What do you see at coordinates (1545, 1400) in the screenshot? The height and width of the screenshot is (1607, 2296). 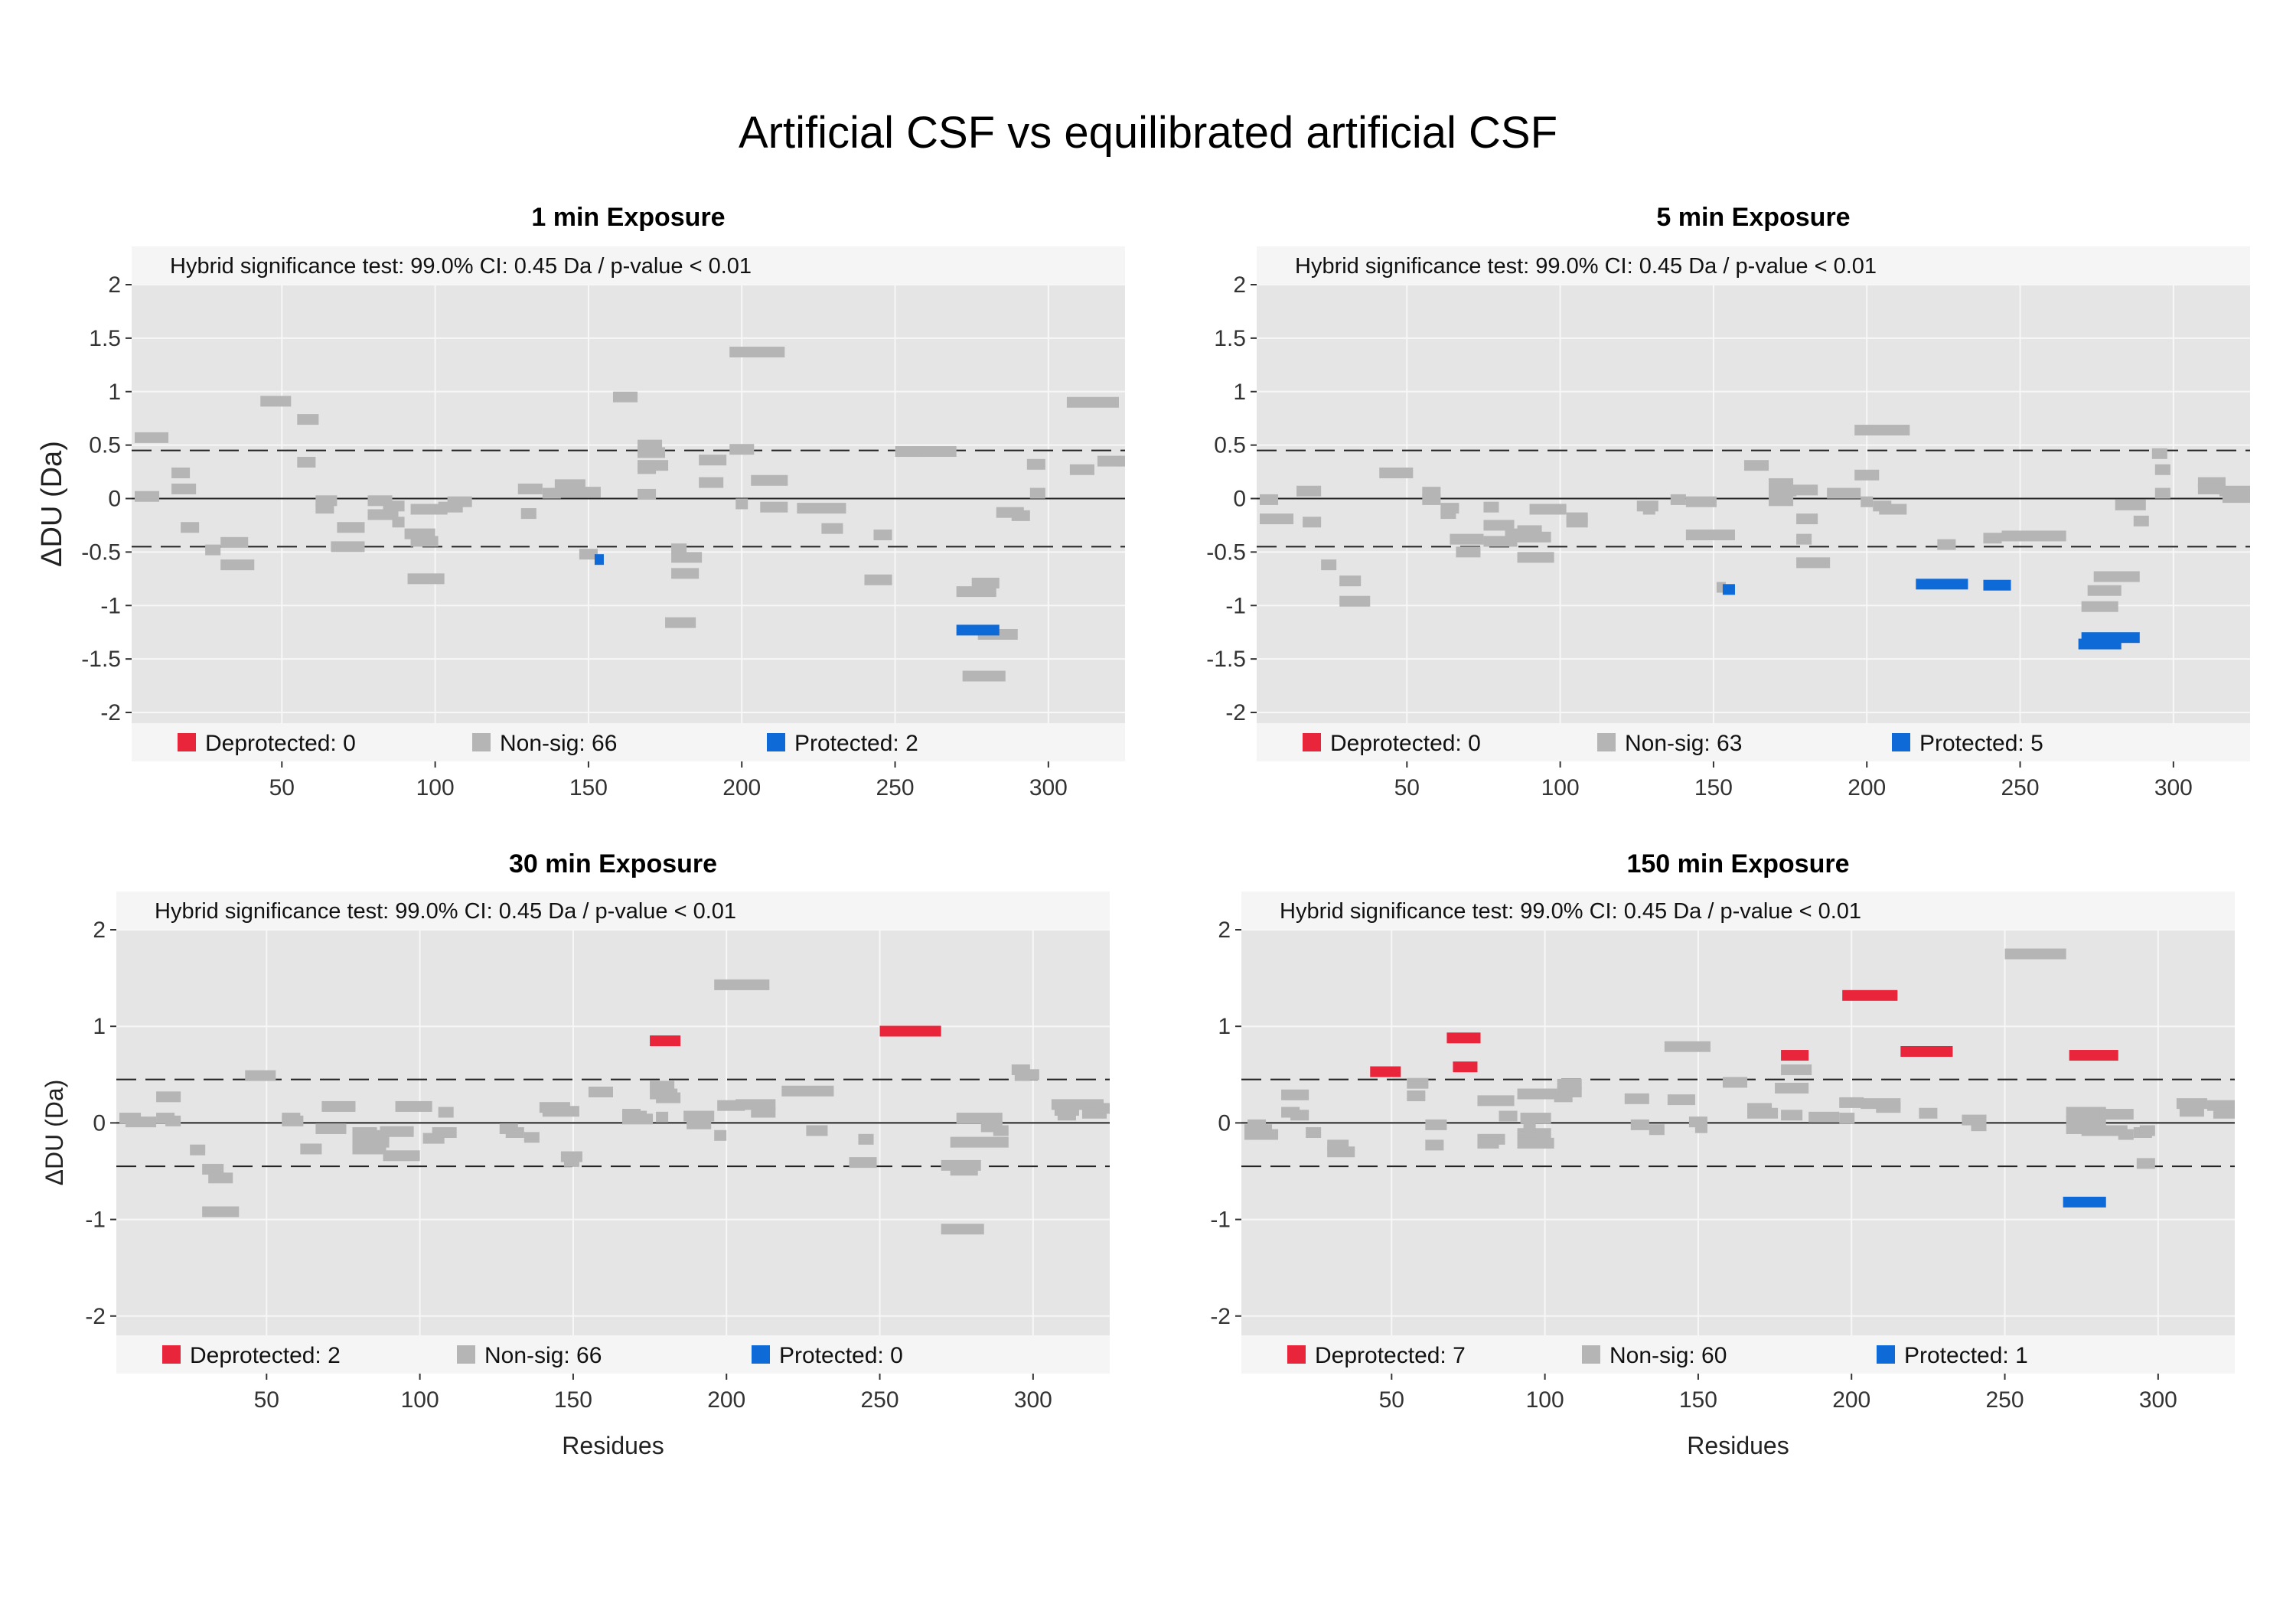 I see `x-tick-label: 100` at bounding box center [1545, 1400].